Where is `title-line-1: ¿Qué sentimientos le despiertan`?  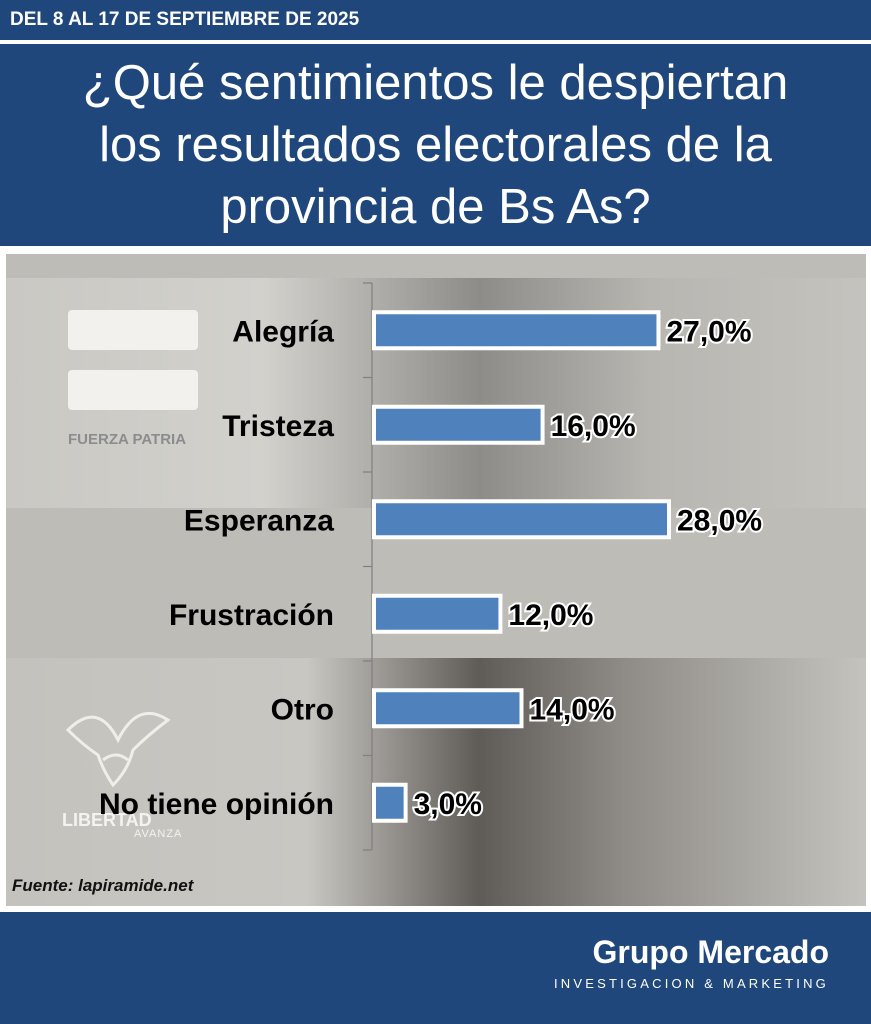
title-line-1: ¿Qué sentimientos le despiertan is located at coordinates (435, 83).